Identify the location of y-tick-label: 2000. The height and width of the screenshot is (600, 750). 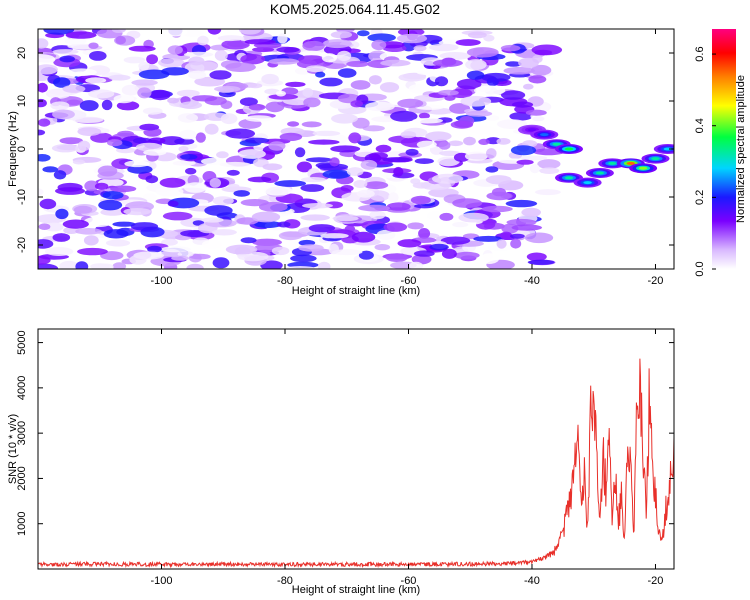
(22, 478).